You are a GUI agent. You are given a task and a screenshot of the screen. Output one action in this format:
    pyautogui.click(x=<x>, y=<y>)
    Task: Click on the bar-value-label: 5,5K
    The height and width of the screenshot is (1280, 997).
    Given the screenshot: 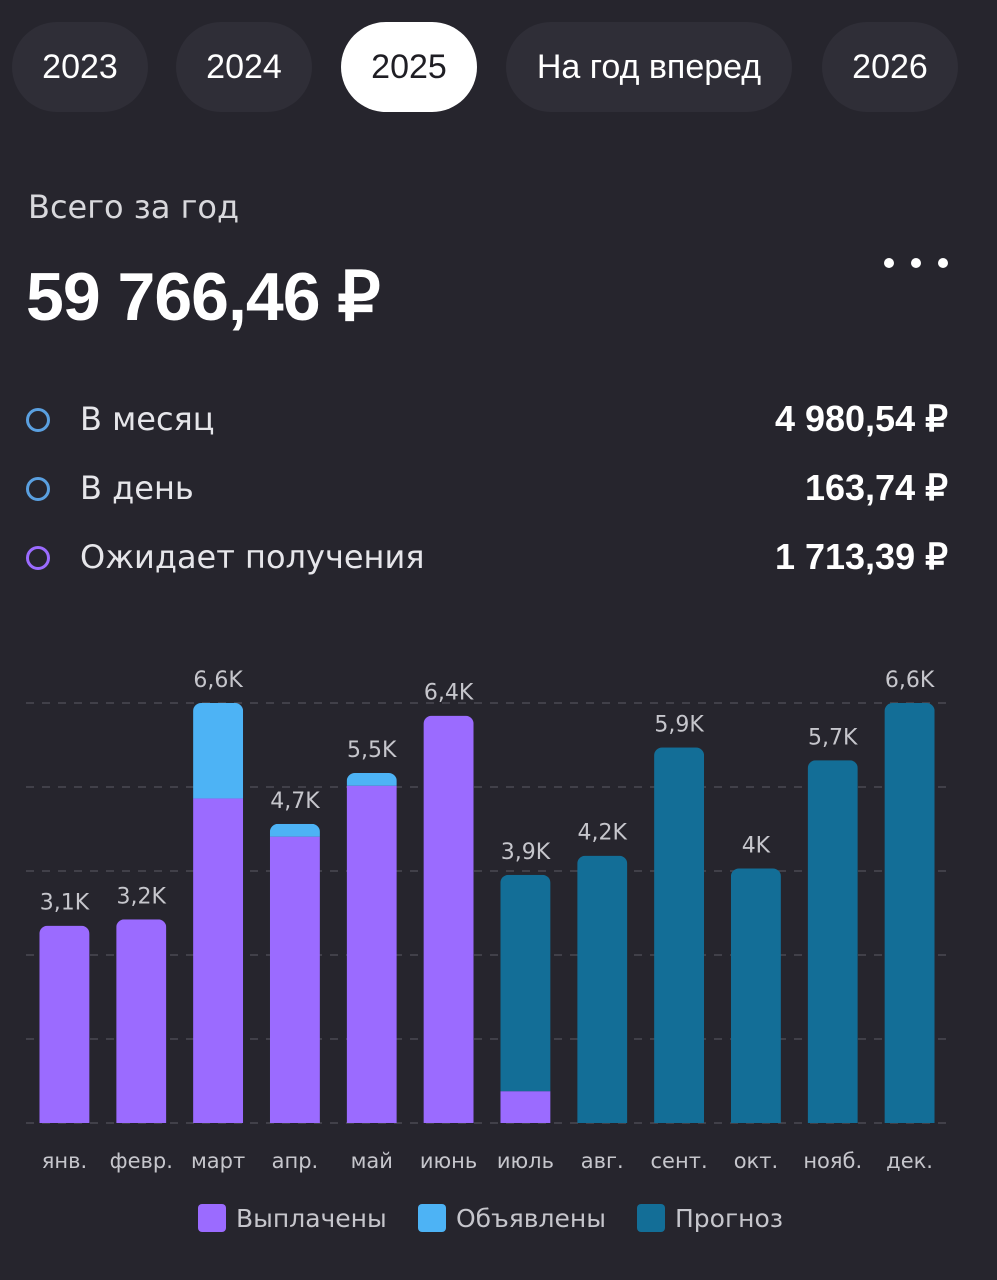 What is the action you would take?
    pyautogui.click(x=372, y=750)
    